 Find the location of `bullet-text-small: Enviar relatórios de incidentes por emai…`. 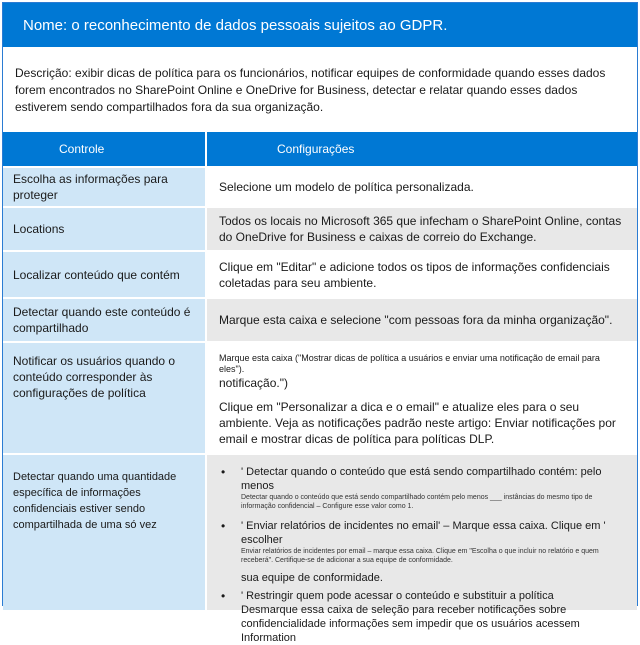

bullet-text-small: Enviar relatórios de incidentes por emai… is located at coordinates (420, 556).